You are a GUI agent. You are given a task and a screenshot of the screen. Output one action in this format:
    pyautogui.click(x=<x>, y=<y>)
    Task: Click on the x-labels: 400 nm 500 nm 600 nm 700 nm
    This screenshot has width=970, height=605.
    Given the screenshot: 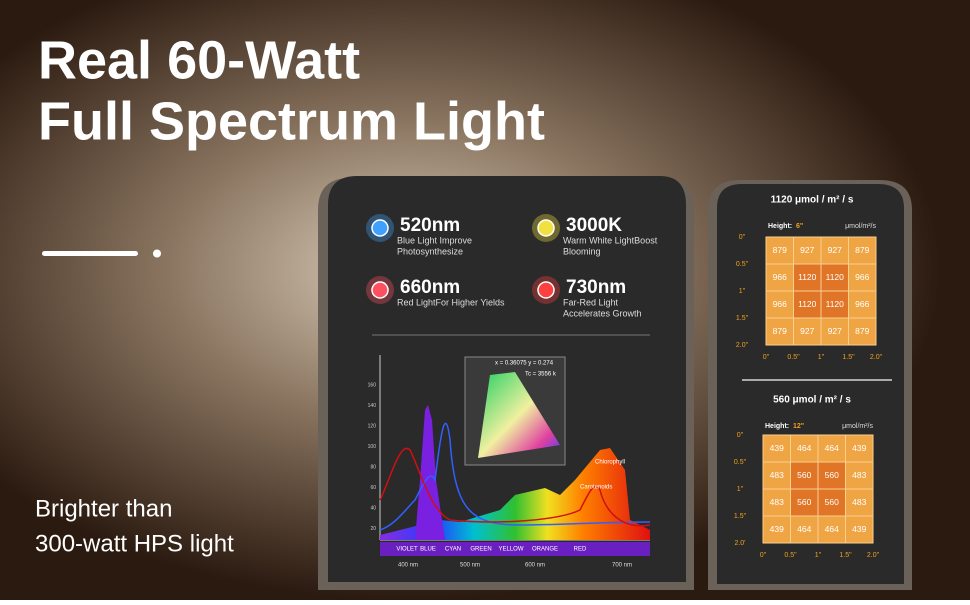 What is the action you would take?
    pyautogui.click(x=515, y=566)
    